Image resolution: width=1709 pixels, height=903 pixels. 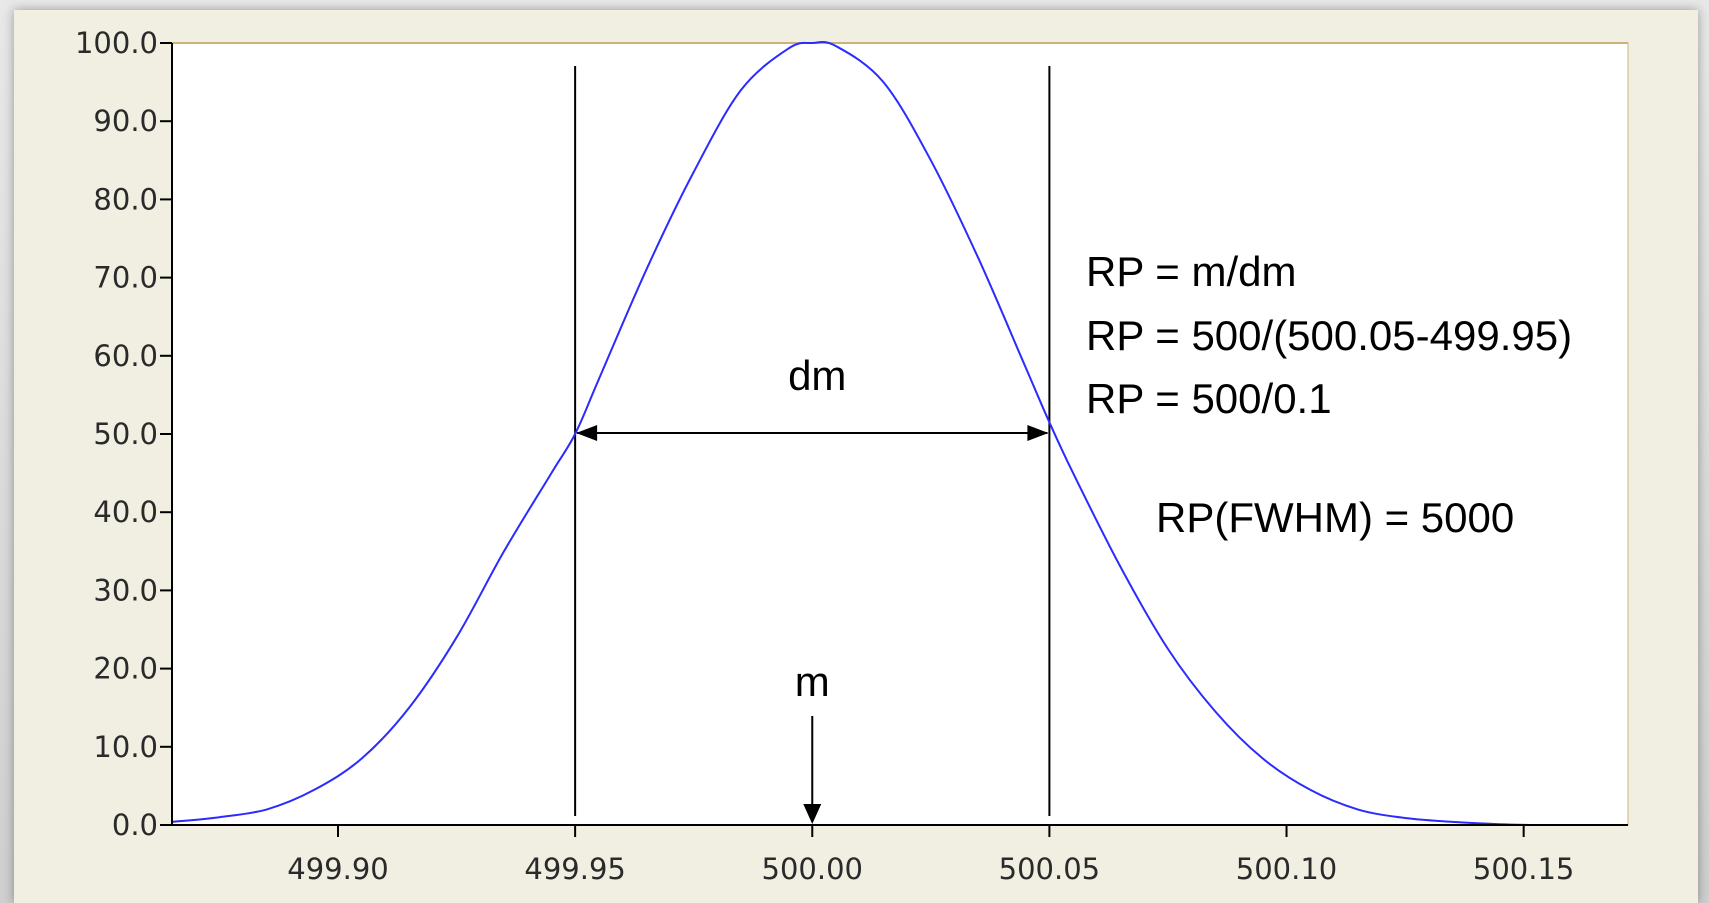 What do you see at coordinates (116, 43) in the screenshot?
I see `y-tick-label: 100.0` at bounding box center [116, 43].